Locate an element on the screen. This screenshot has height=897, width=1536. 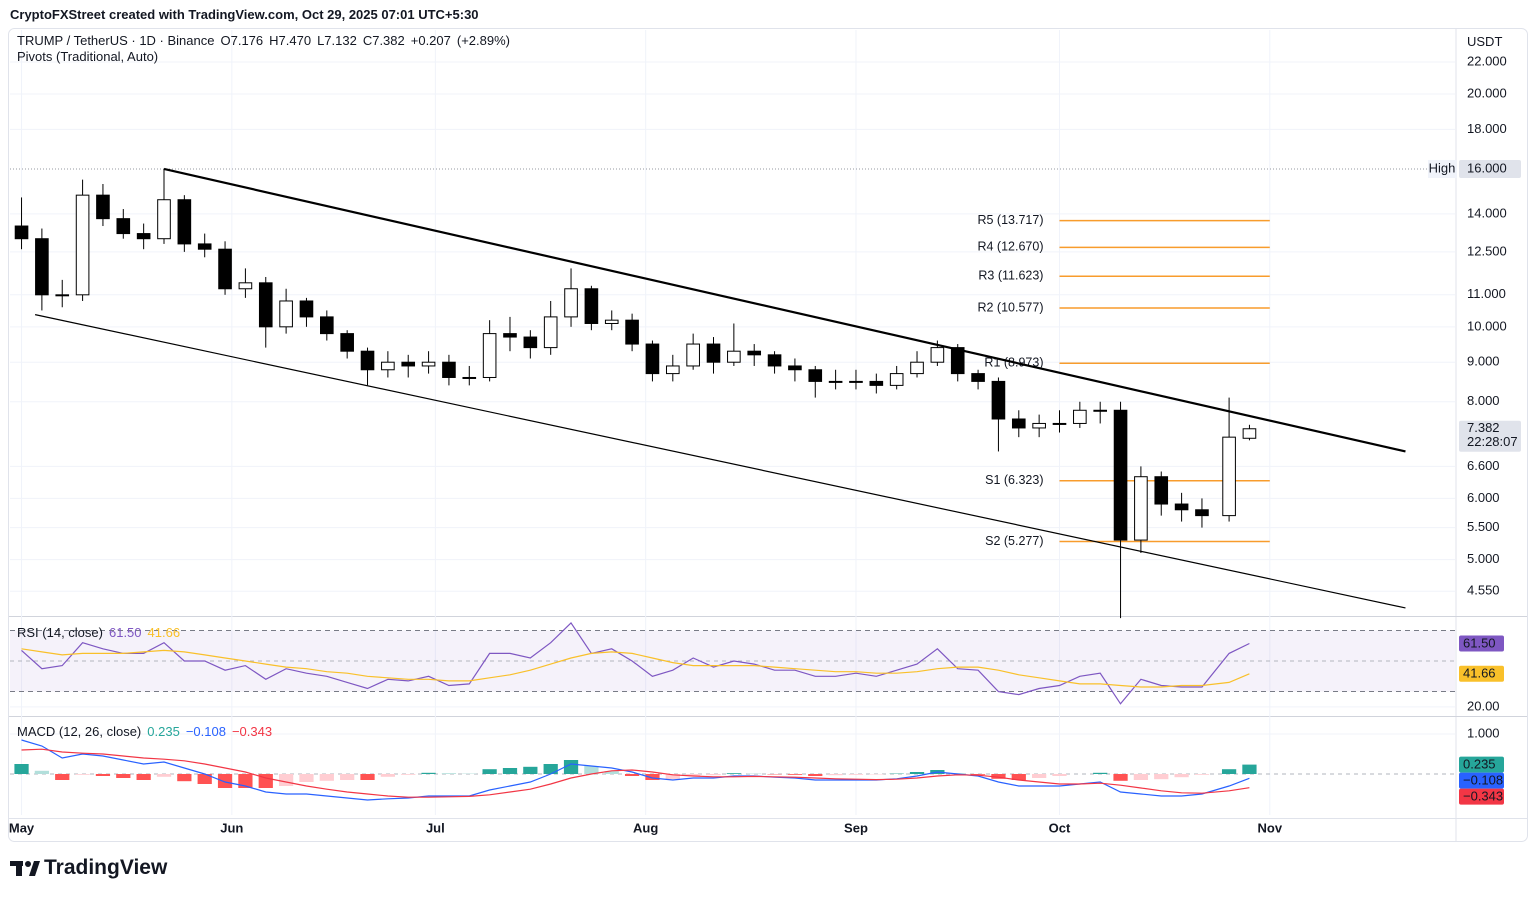
y-tick-label: 9.000 is located at coordinates (1483, 361).